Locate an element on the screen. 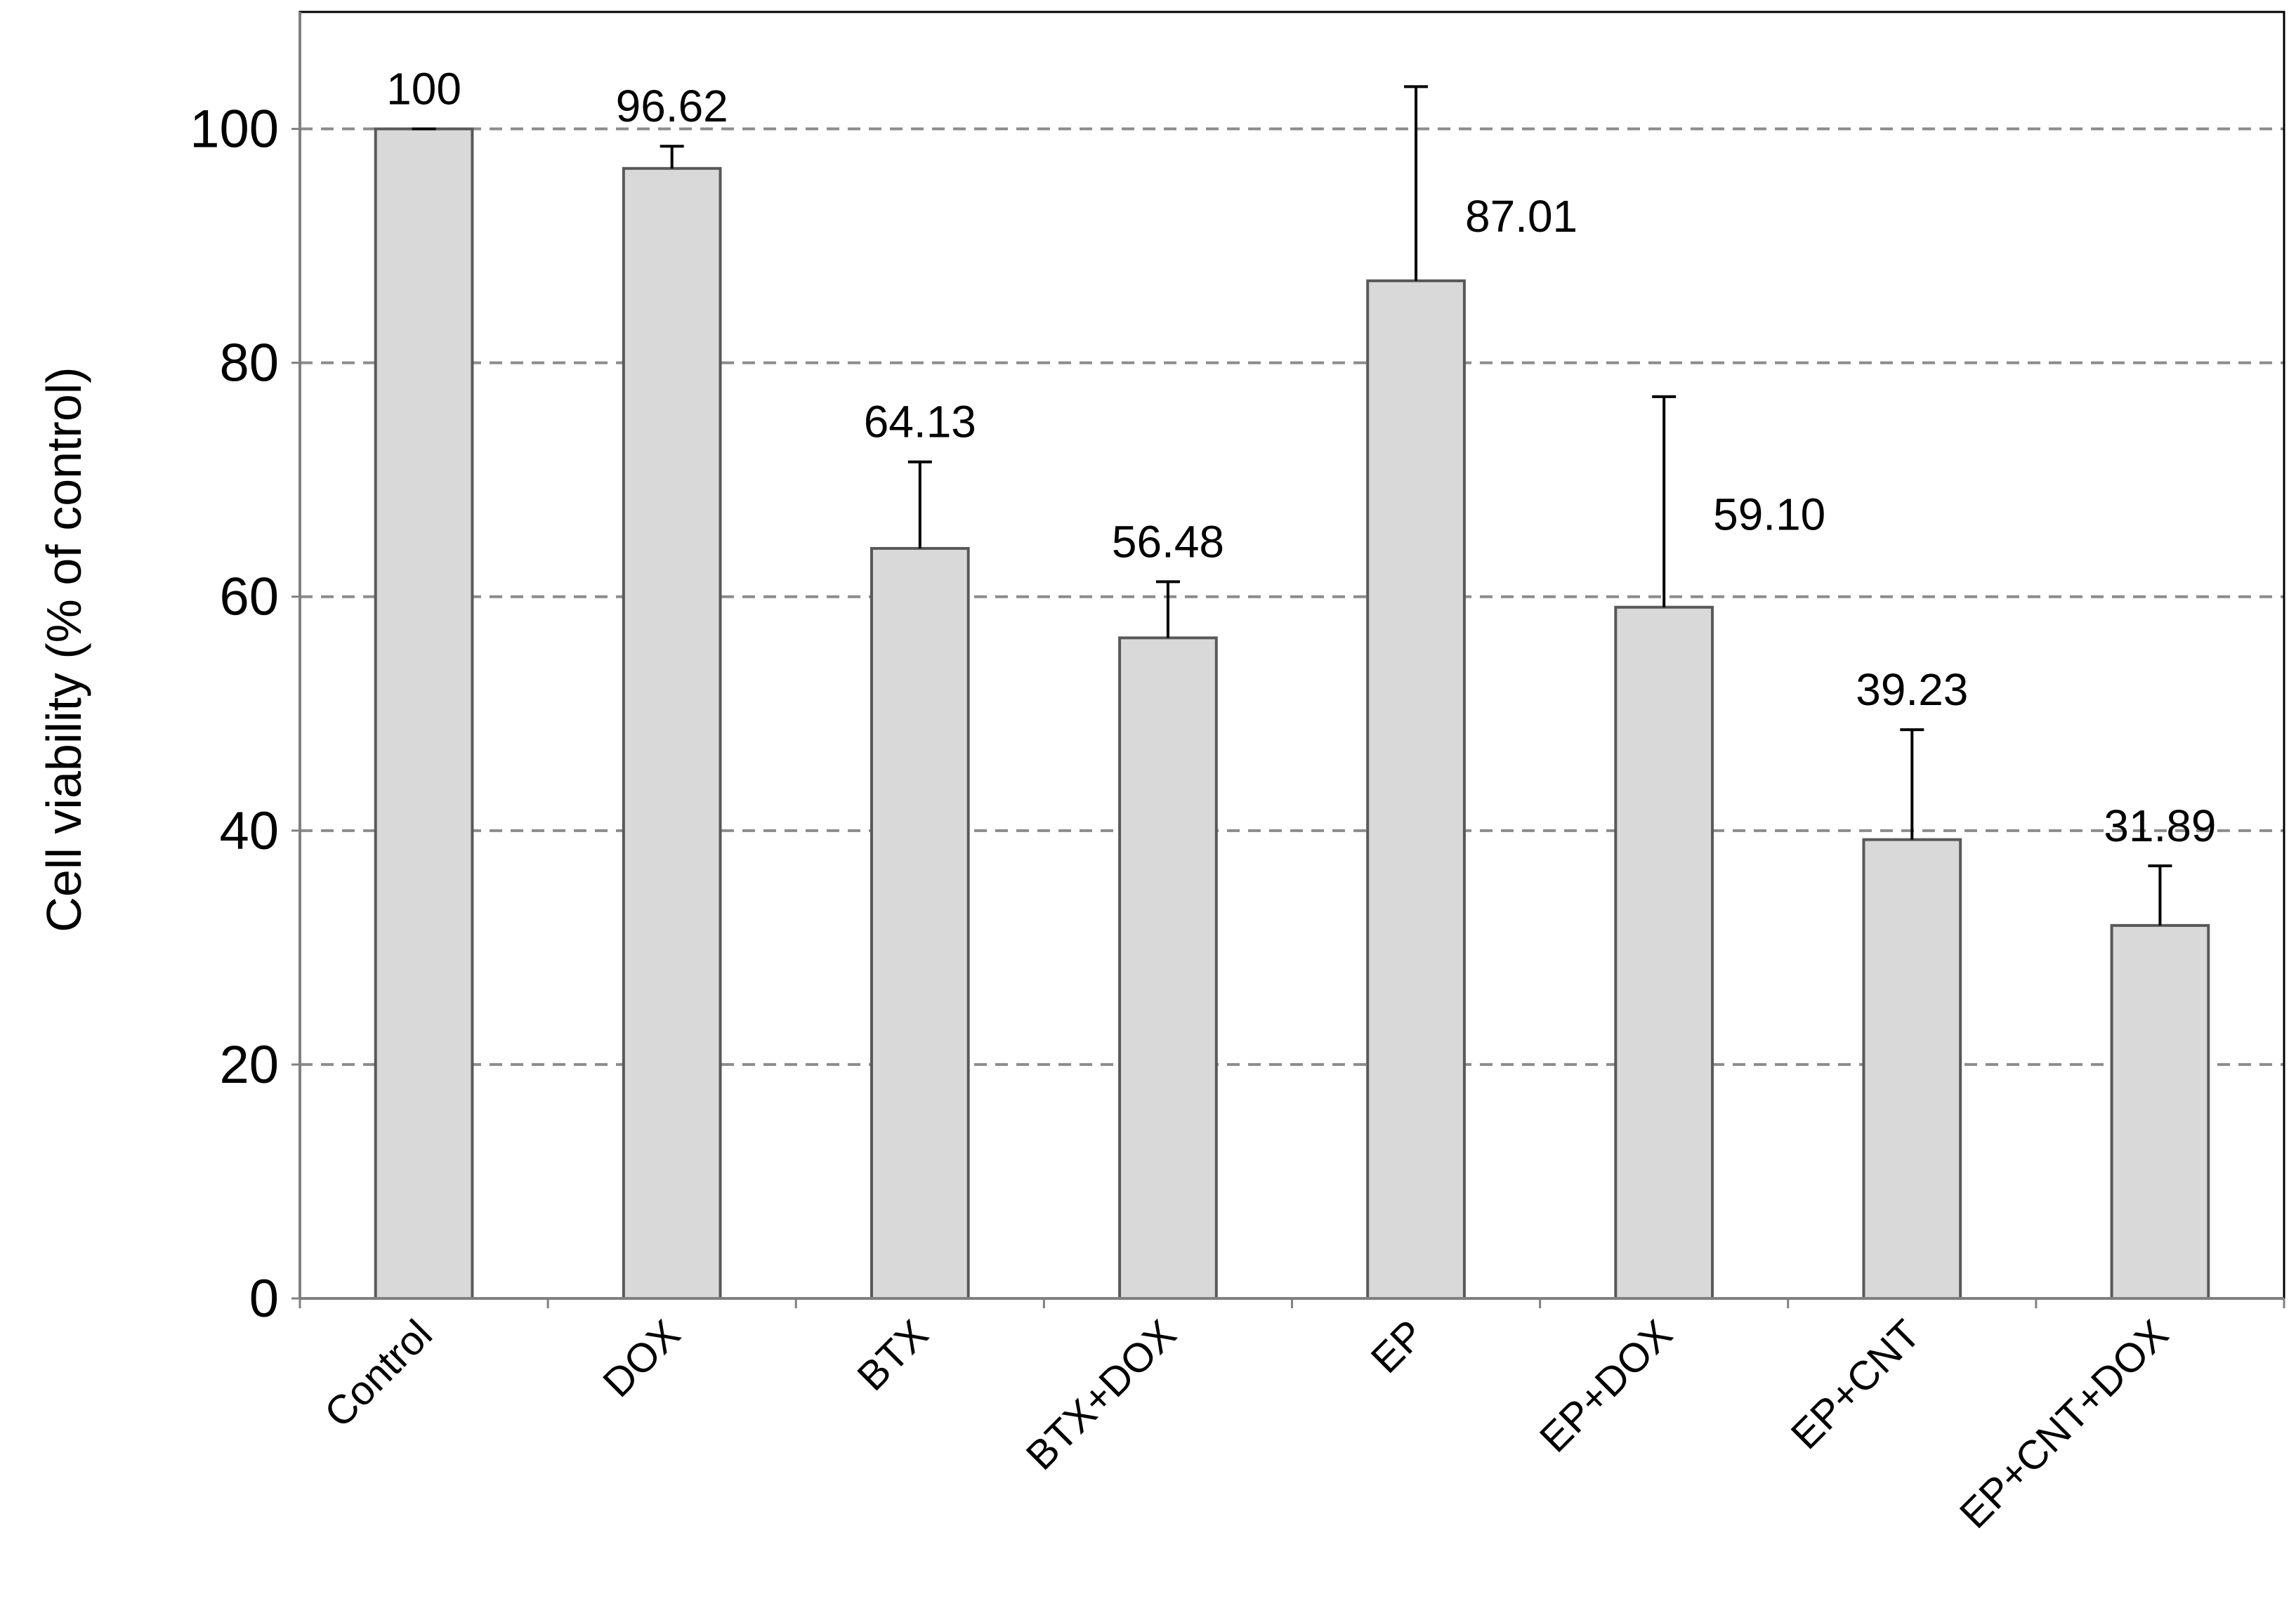 This screenshot has height=1606, width=2296. x-tick-label: EP+CNT+DOX is located at coordinates (2064, 1424).